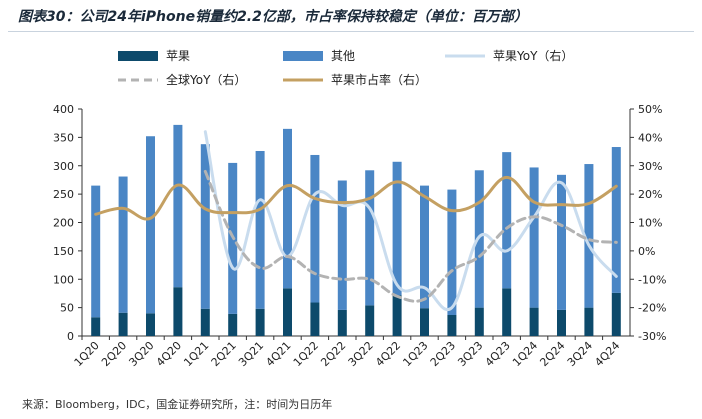 The height and width of the screenshot is (419, 702). Describe the element at coordinates (196, 354) in the screenshot. I see `x-tick-label: 1Q21` at that location.